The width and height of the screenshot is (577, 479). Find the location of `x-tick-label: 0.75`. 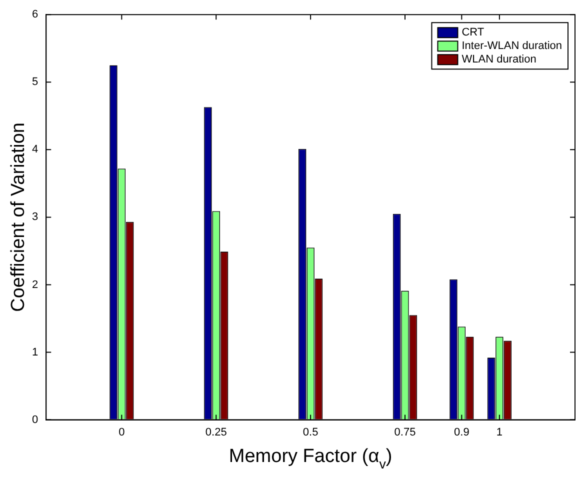

x-tick-label: 0.75 is located at coordinates (405, 432).